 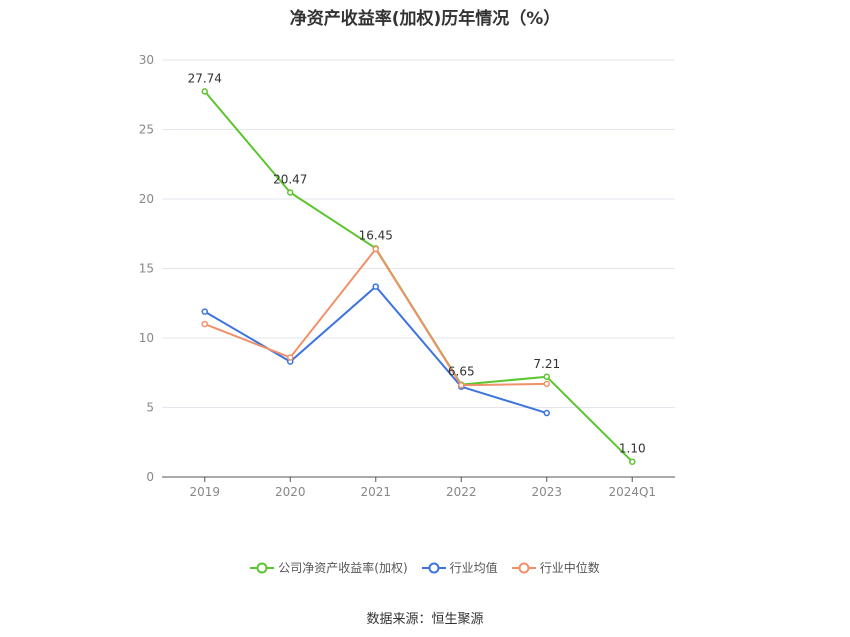 What do you see at coordinates (376, 235) in the screenshot?
I see `data-label: 16.45` at bounding box center [376, 235].